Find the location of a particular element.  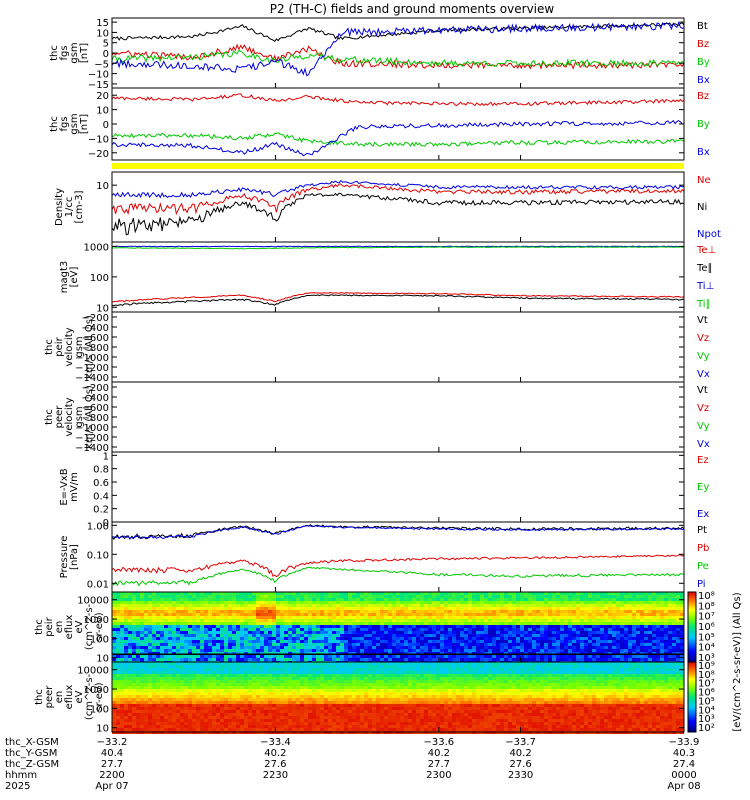

y-axis-label: 1/cc is located at coordinates (69, 207).